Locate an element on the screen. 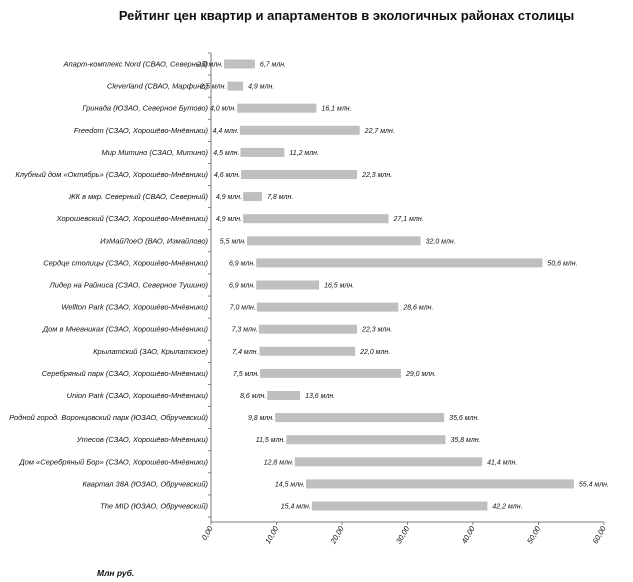 This screenshot has height=582, width=633. category-label: Лидер на Райниса (СЗАО, Северное Тушино) is located at coordinates (129, 285).